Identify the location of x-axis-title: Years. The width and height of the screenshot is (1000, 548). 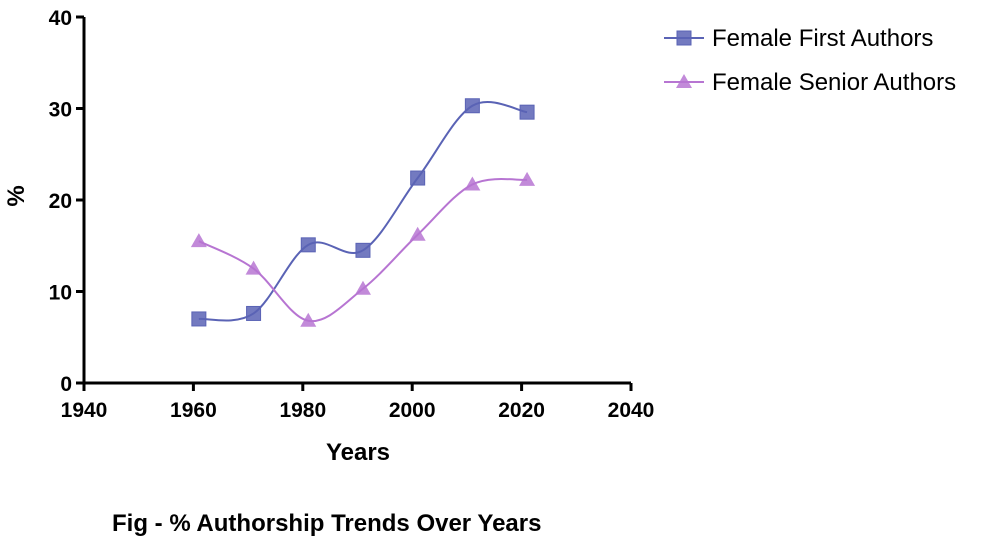
(358, 452).